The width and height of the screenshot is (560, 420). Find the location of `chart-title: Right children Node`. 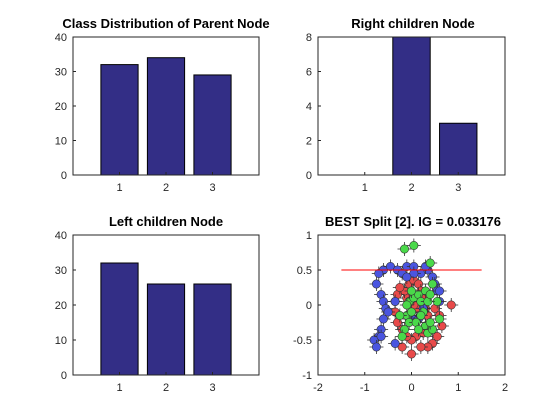

chart-title: Right children Node is located at coordinates (413, 23).